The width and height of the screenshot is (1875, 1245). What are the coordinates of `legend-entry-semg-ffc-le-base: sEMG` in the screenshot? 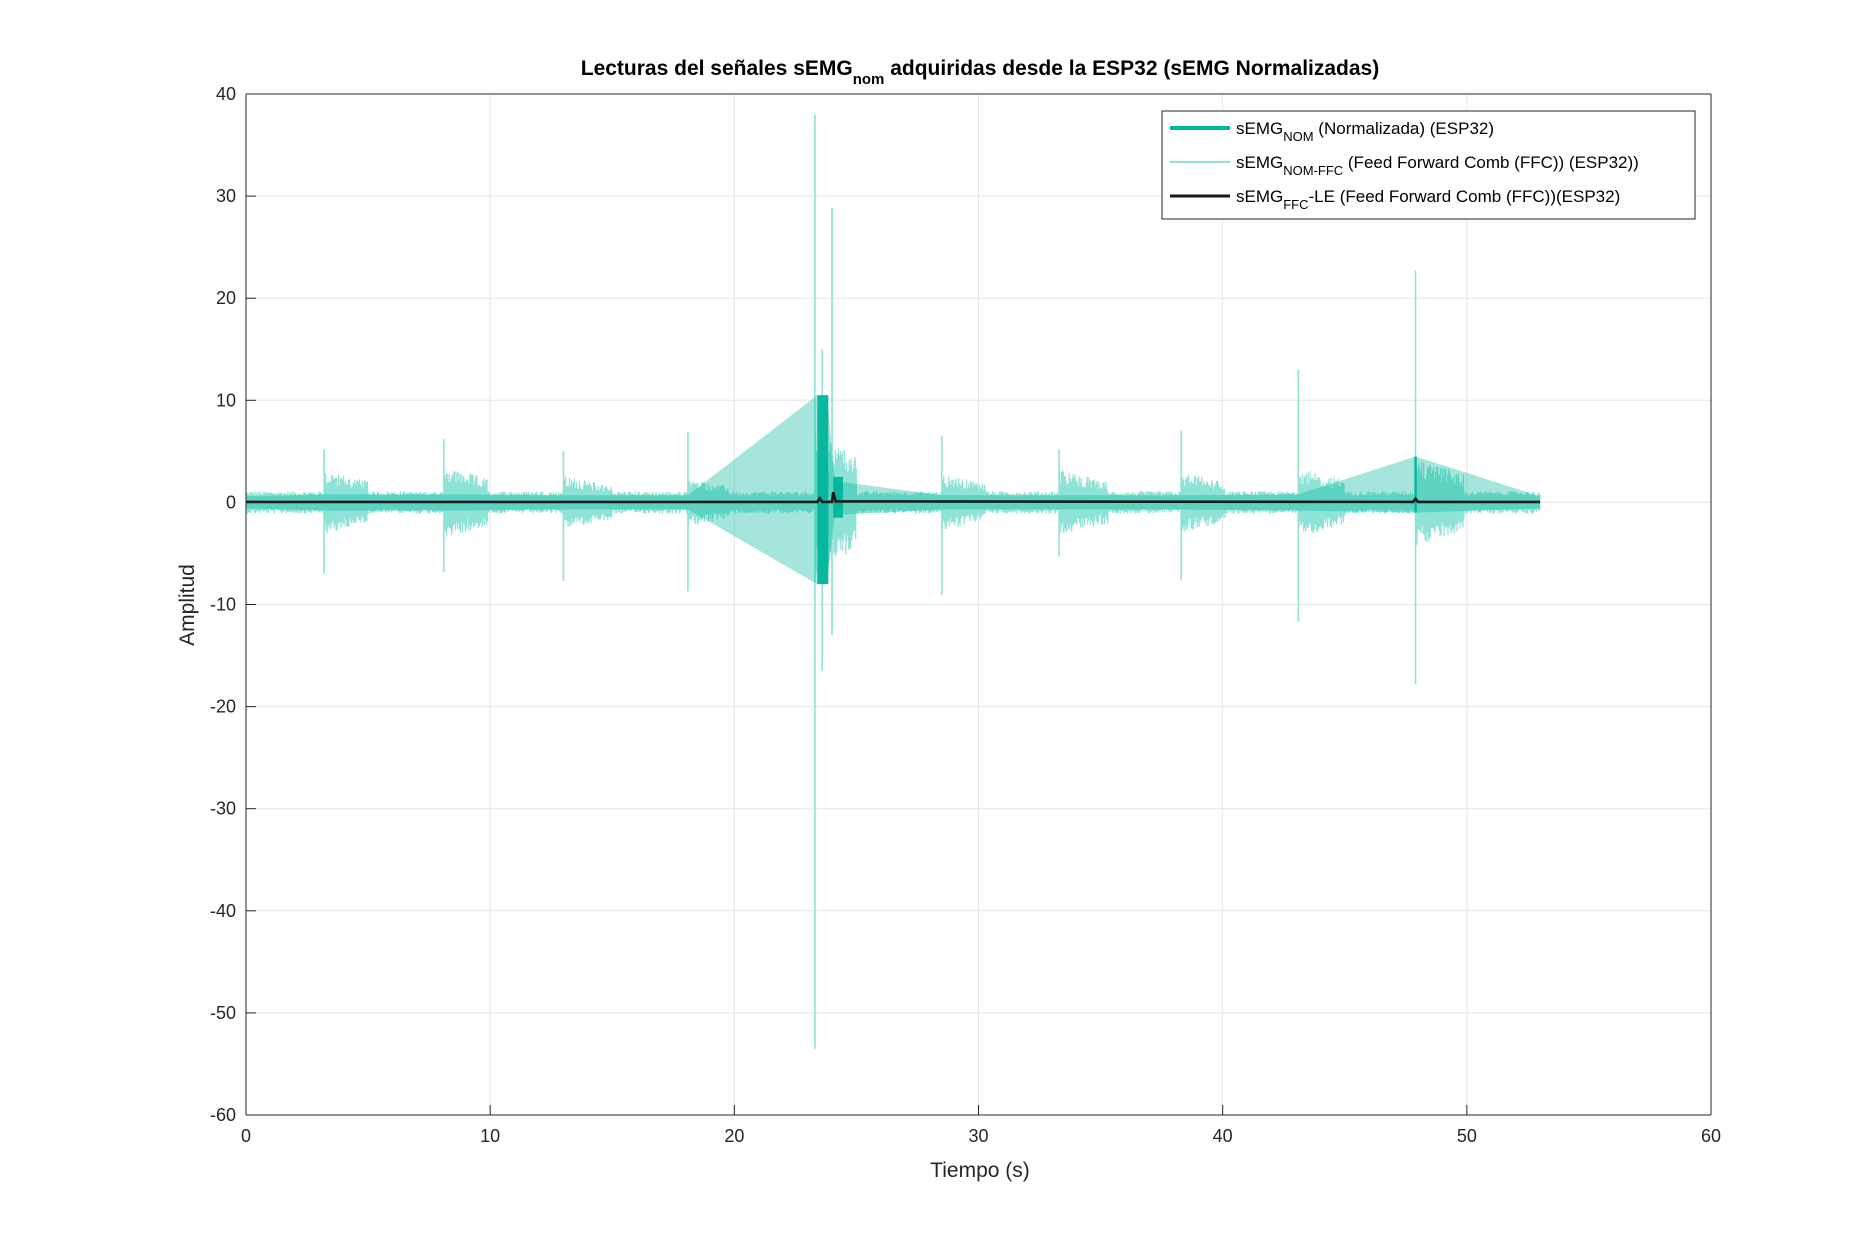 It's located at (1259, 196).